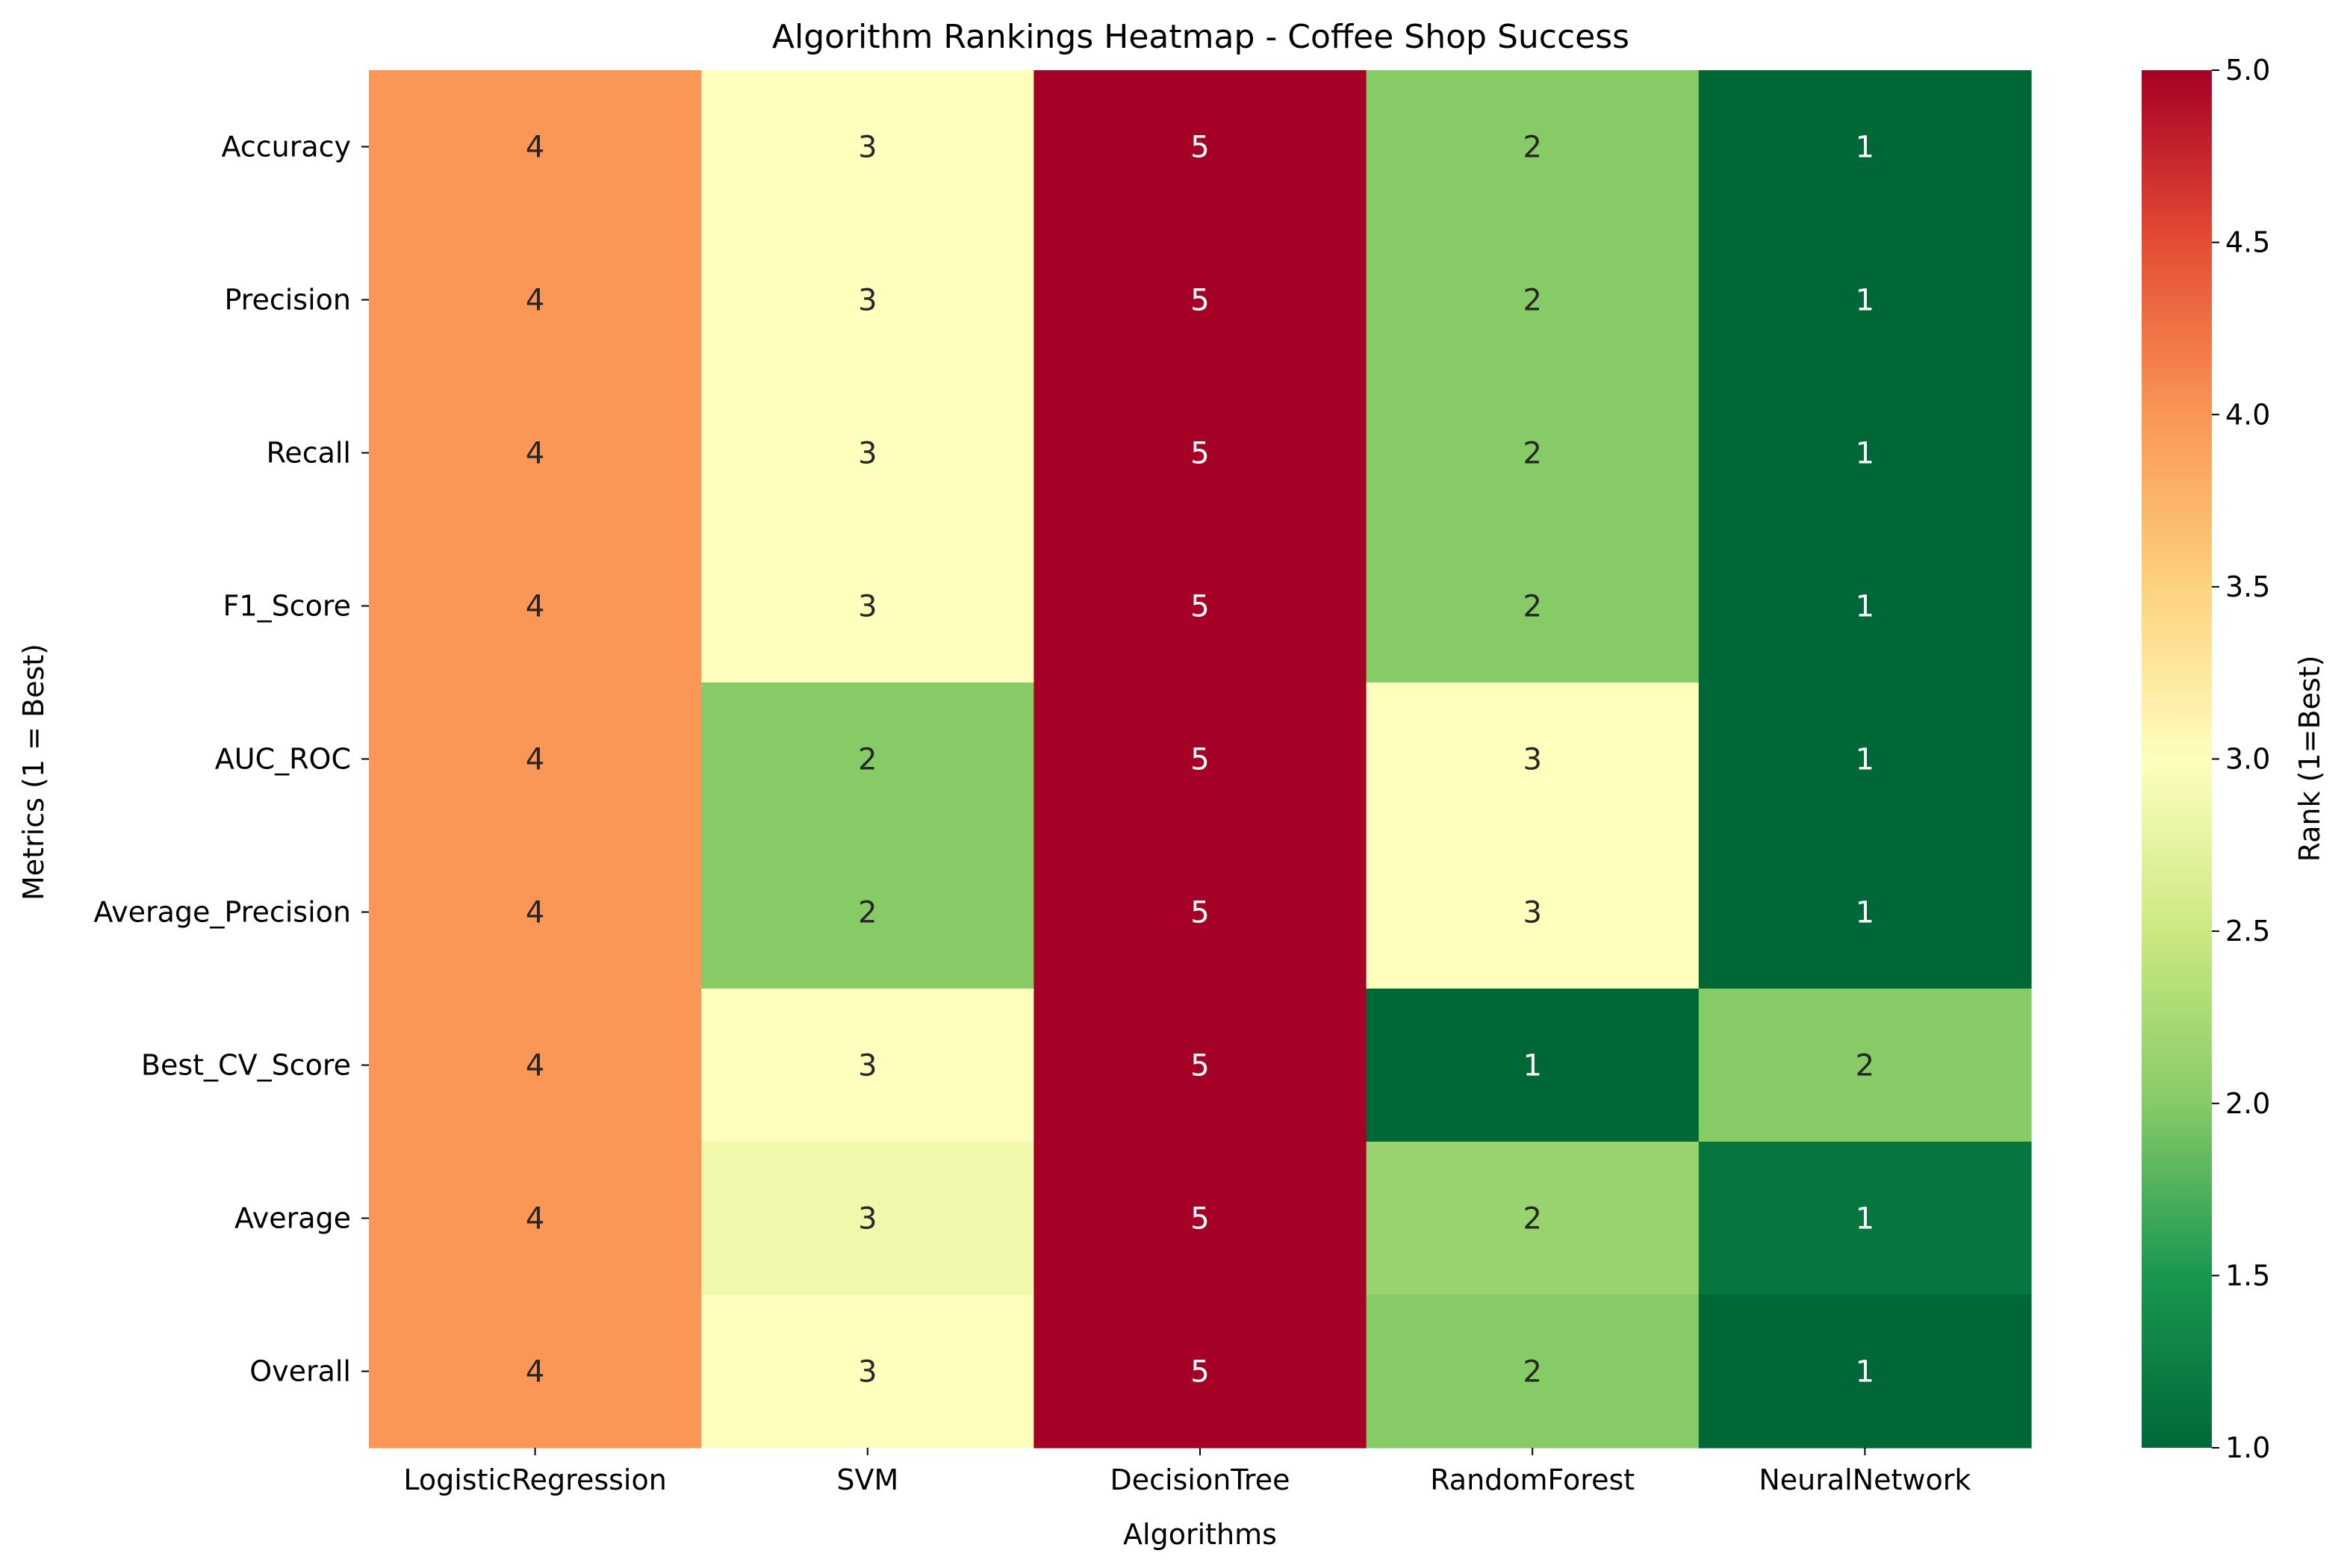  I want to click on x-tick-label: LogisticRegression, so click(534, 1479).